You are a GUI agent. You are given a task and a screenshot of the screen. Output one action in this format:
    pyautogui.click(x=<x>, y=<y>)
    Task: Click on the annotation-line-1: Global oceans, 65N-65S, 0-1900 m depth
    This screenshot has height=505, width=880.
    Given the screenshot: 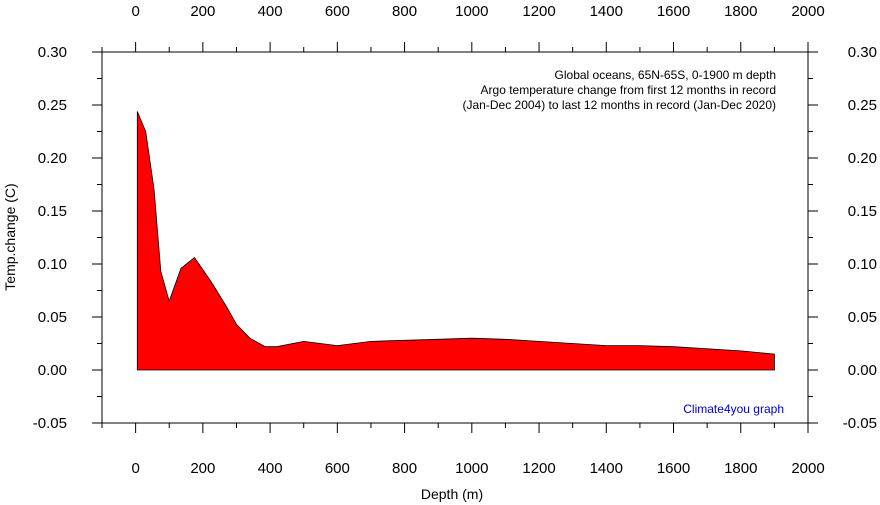 What is the action you would take?
    pyautogui.click(x=665, y=75)
    